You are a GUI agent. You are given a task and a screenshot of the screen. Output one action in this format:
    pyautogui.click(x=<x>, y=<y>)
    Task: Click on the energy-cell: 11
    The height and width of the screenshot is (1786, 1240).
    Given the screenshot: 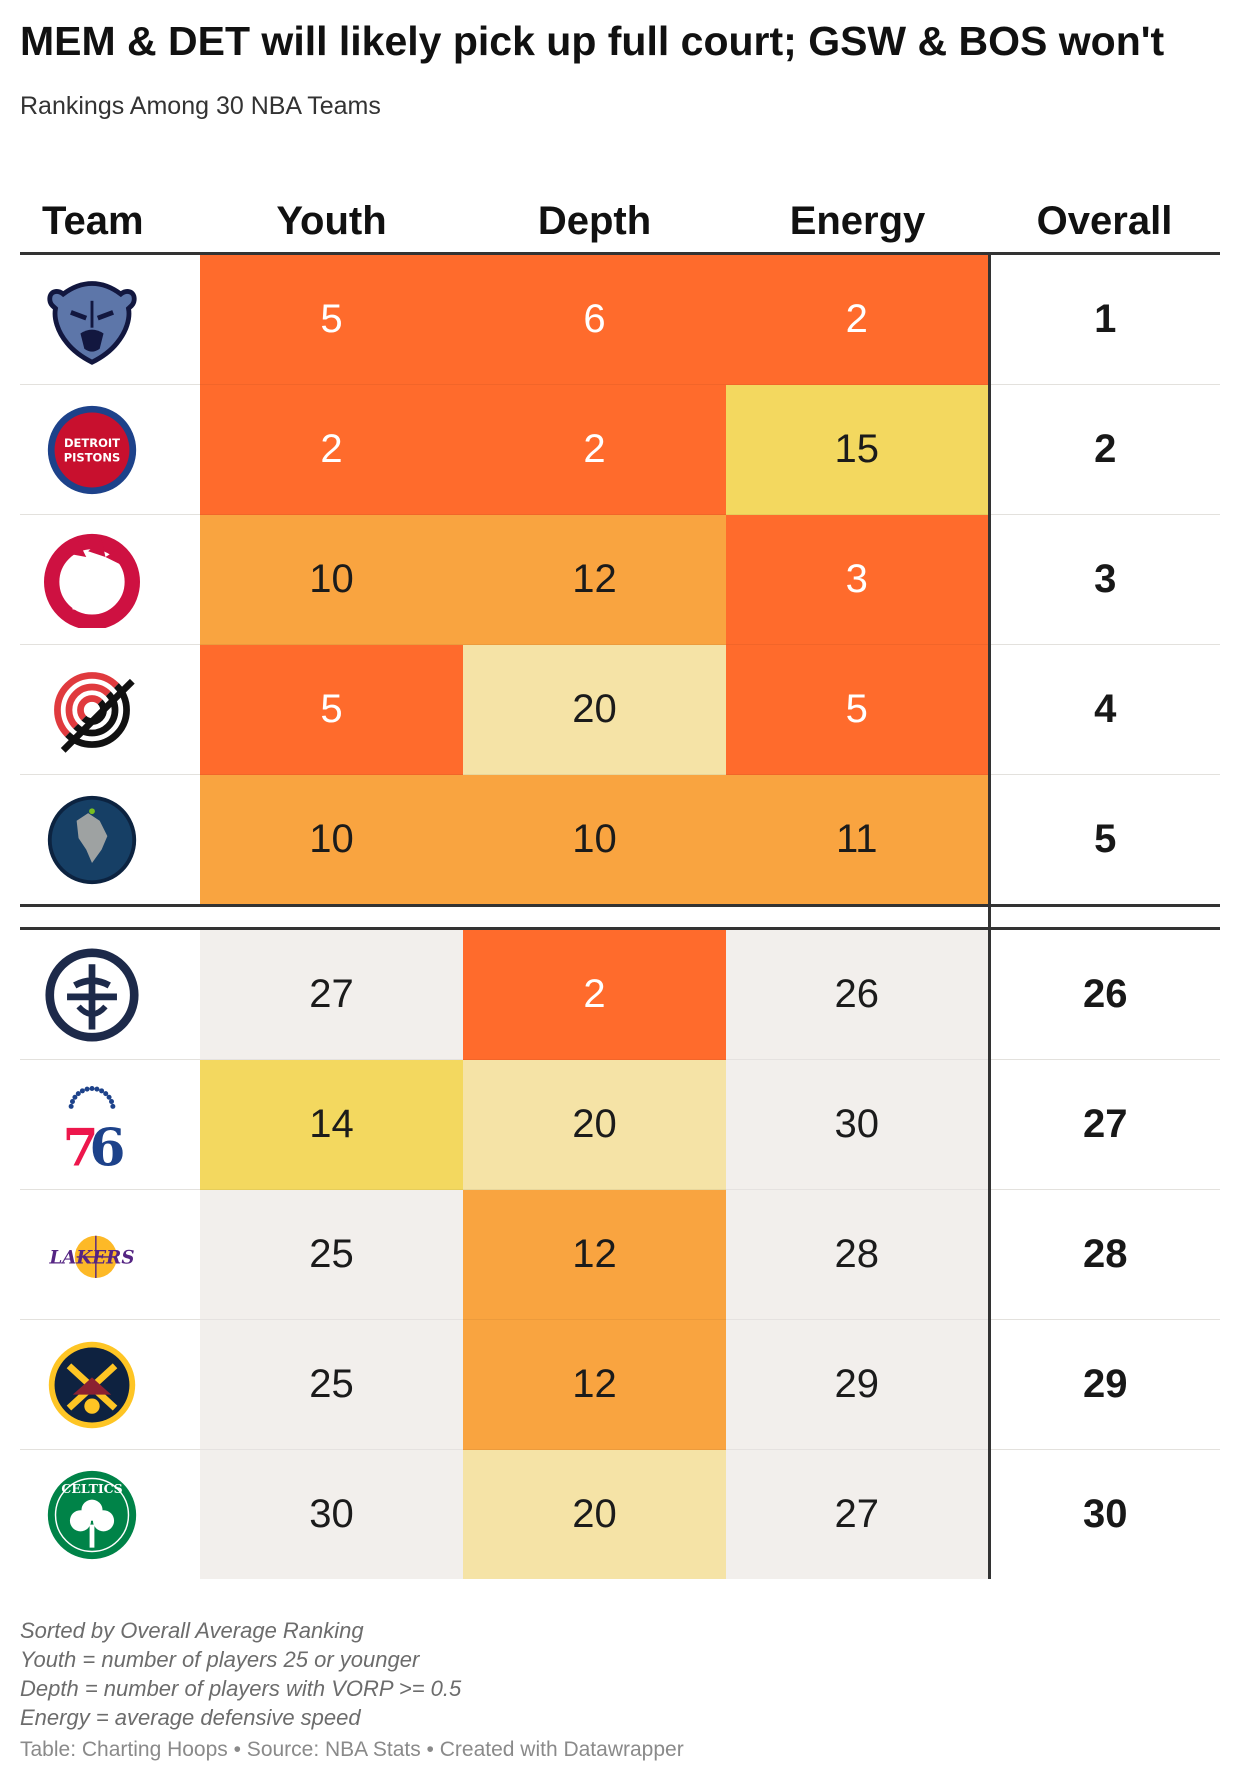 What is the action you would take?
    pyautogui.click(x=857, y=840)
    